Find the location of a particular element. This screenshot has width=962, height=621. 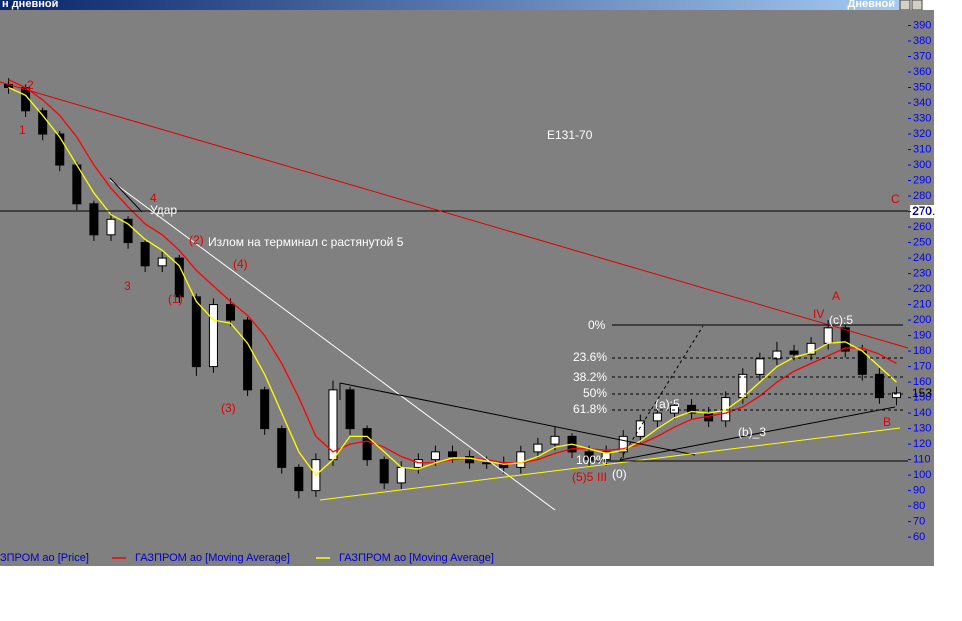

y-tick-label: 270 is located at coordinates (922, 211).